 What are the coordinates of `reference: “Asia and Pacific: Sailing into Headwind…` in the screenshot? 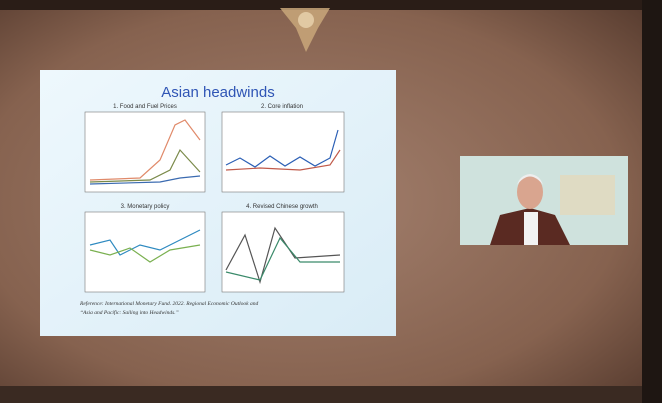 It's located at (129, 312).